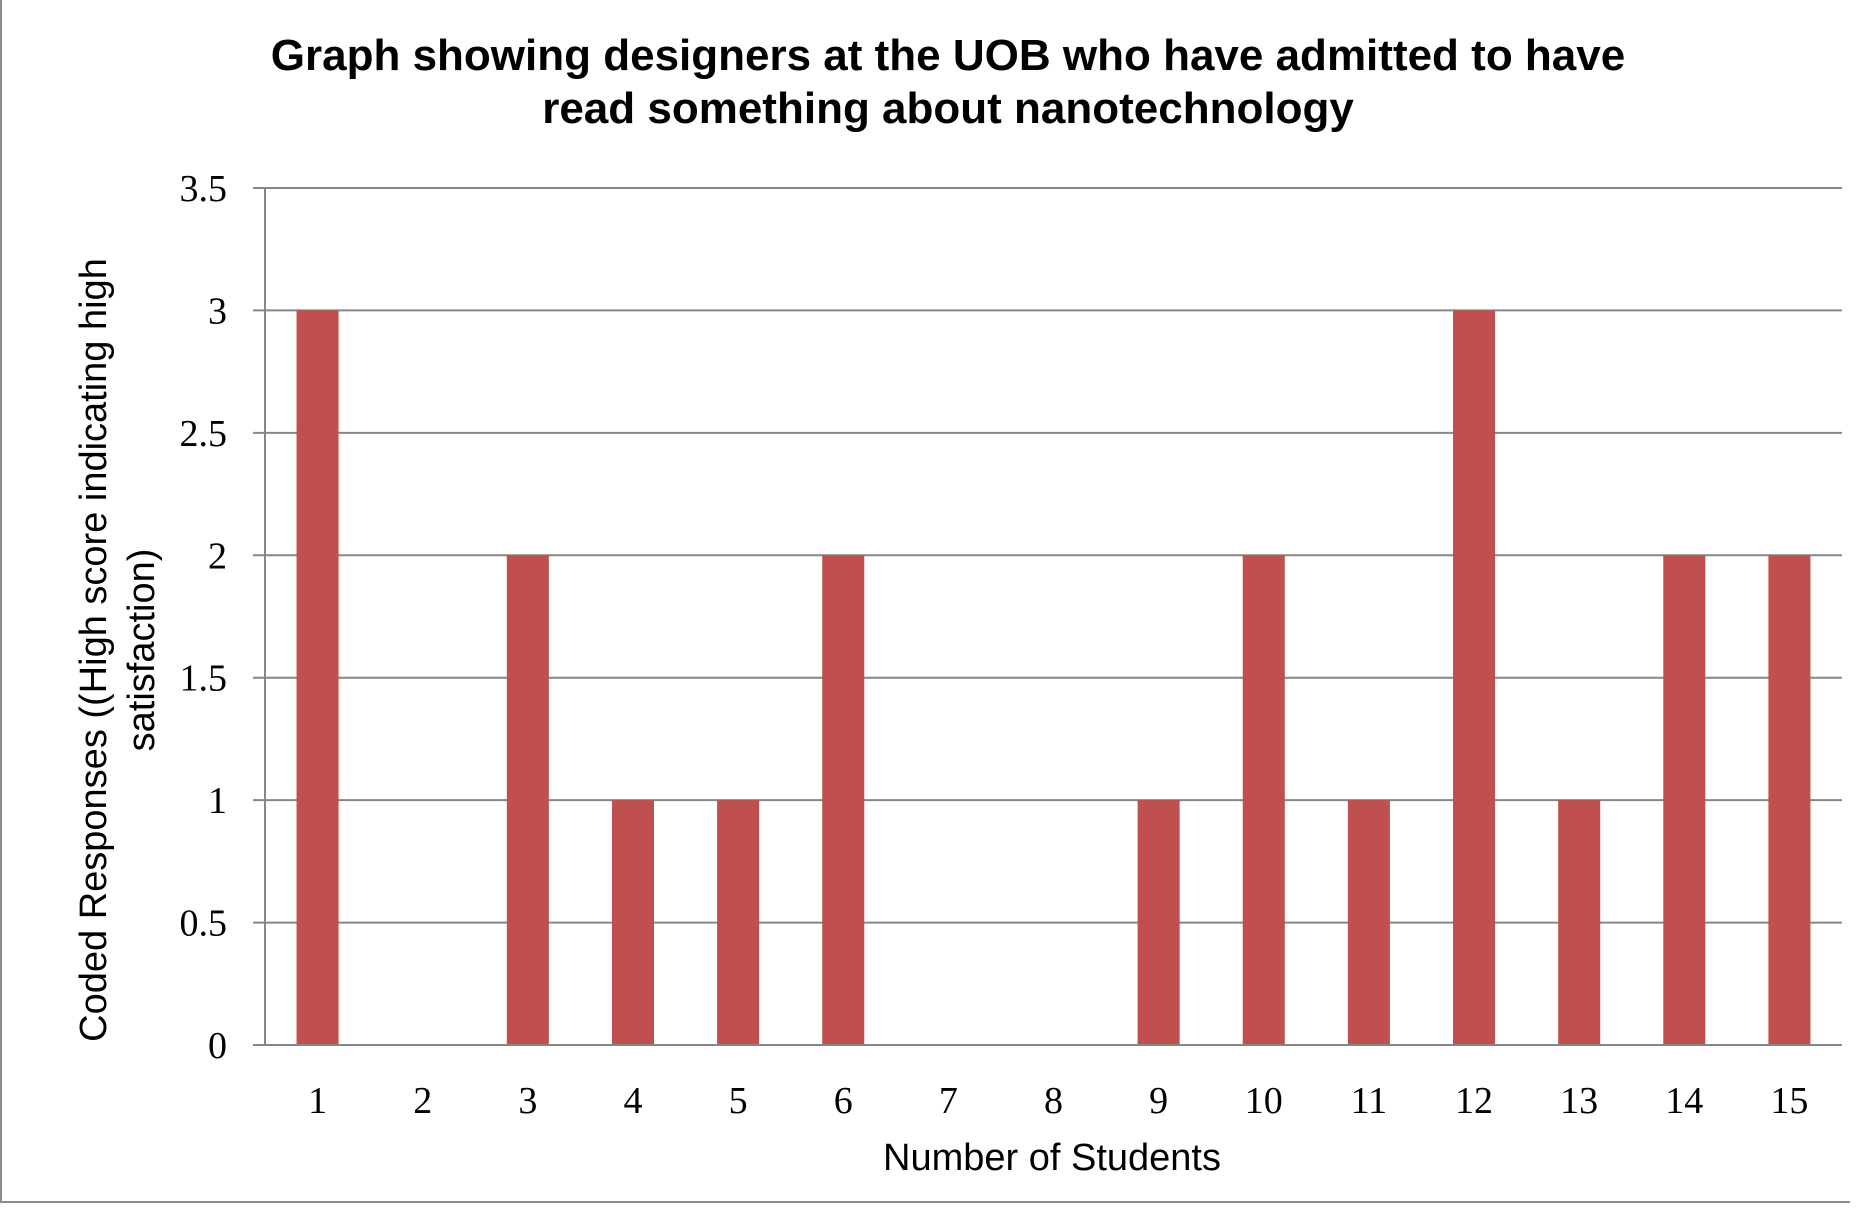 The width and height of the screenshot is (1859, 1212). I want to click on chart-title-line-2: read something about nanotechnology, so click(948, 108).